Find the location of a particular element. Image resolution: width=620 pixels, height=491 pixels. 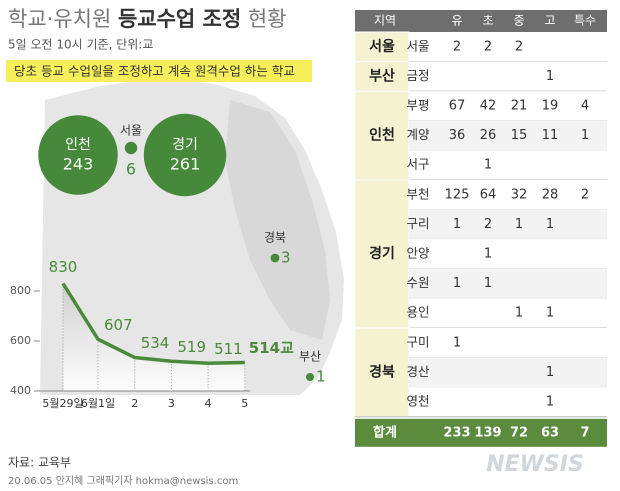

total-cell: 139 is located at coordinates (487, 432).